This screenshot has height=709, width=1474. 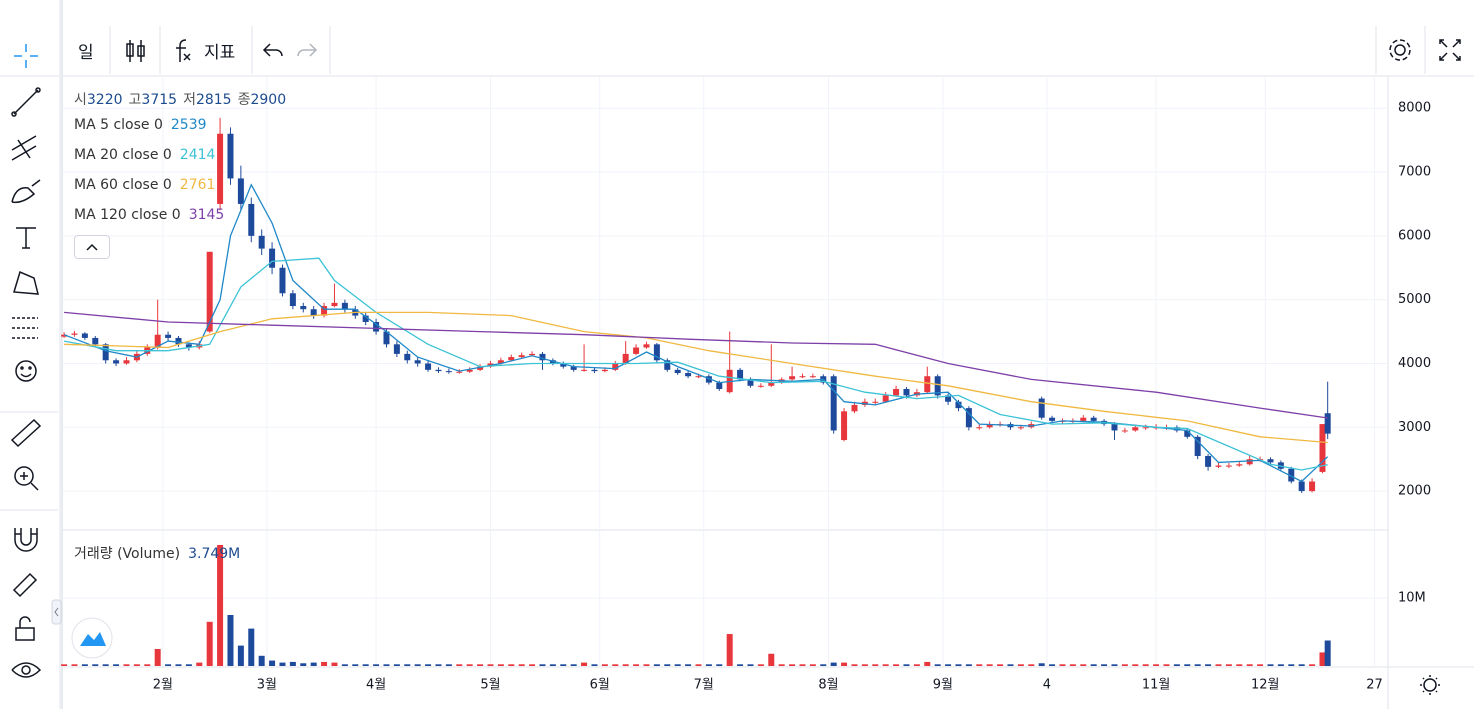 What do you see at coordinates (92, 247) in the screenshot?
I see `legend-collapse-button` at bounding box center [92, 247].